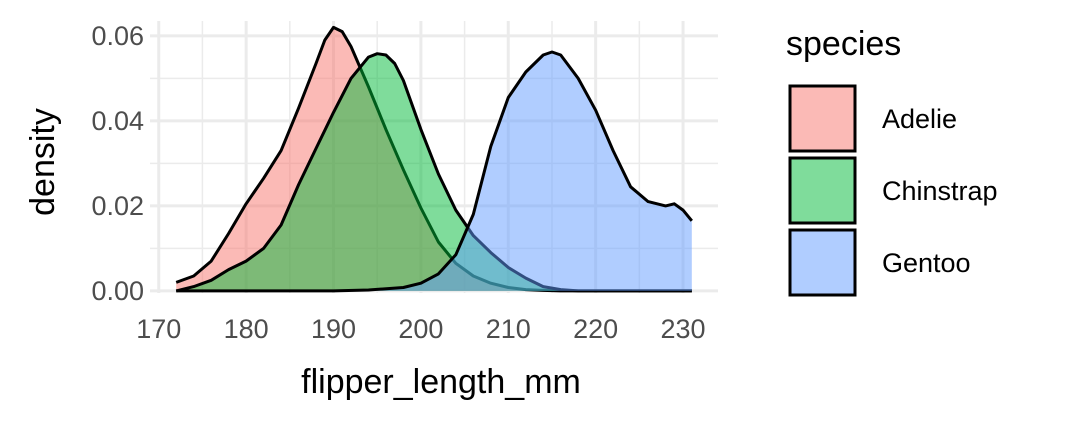  I want to click on x-tick-label: 170, so click(158, 329).